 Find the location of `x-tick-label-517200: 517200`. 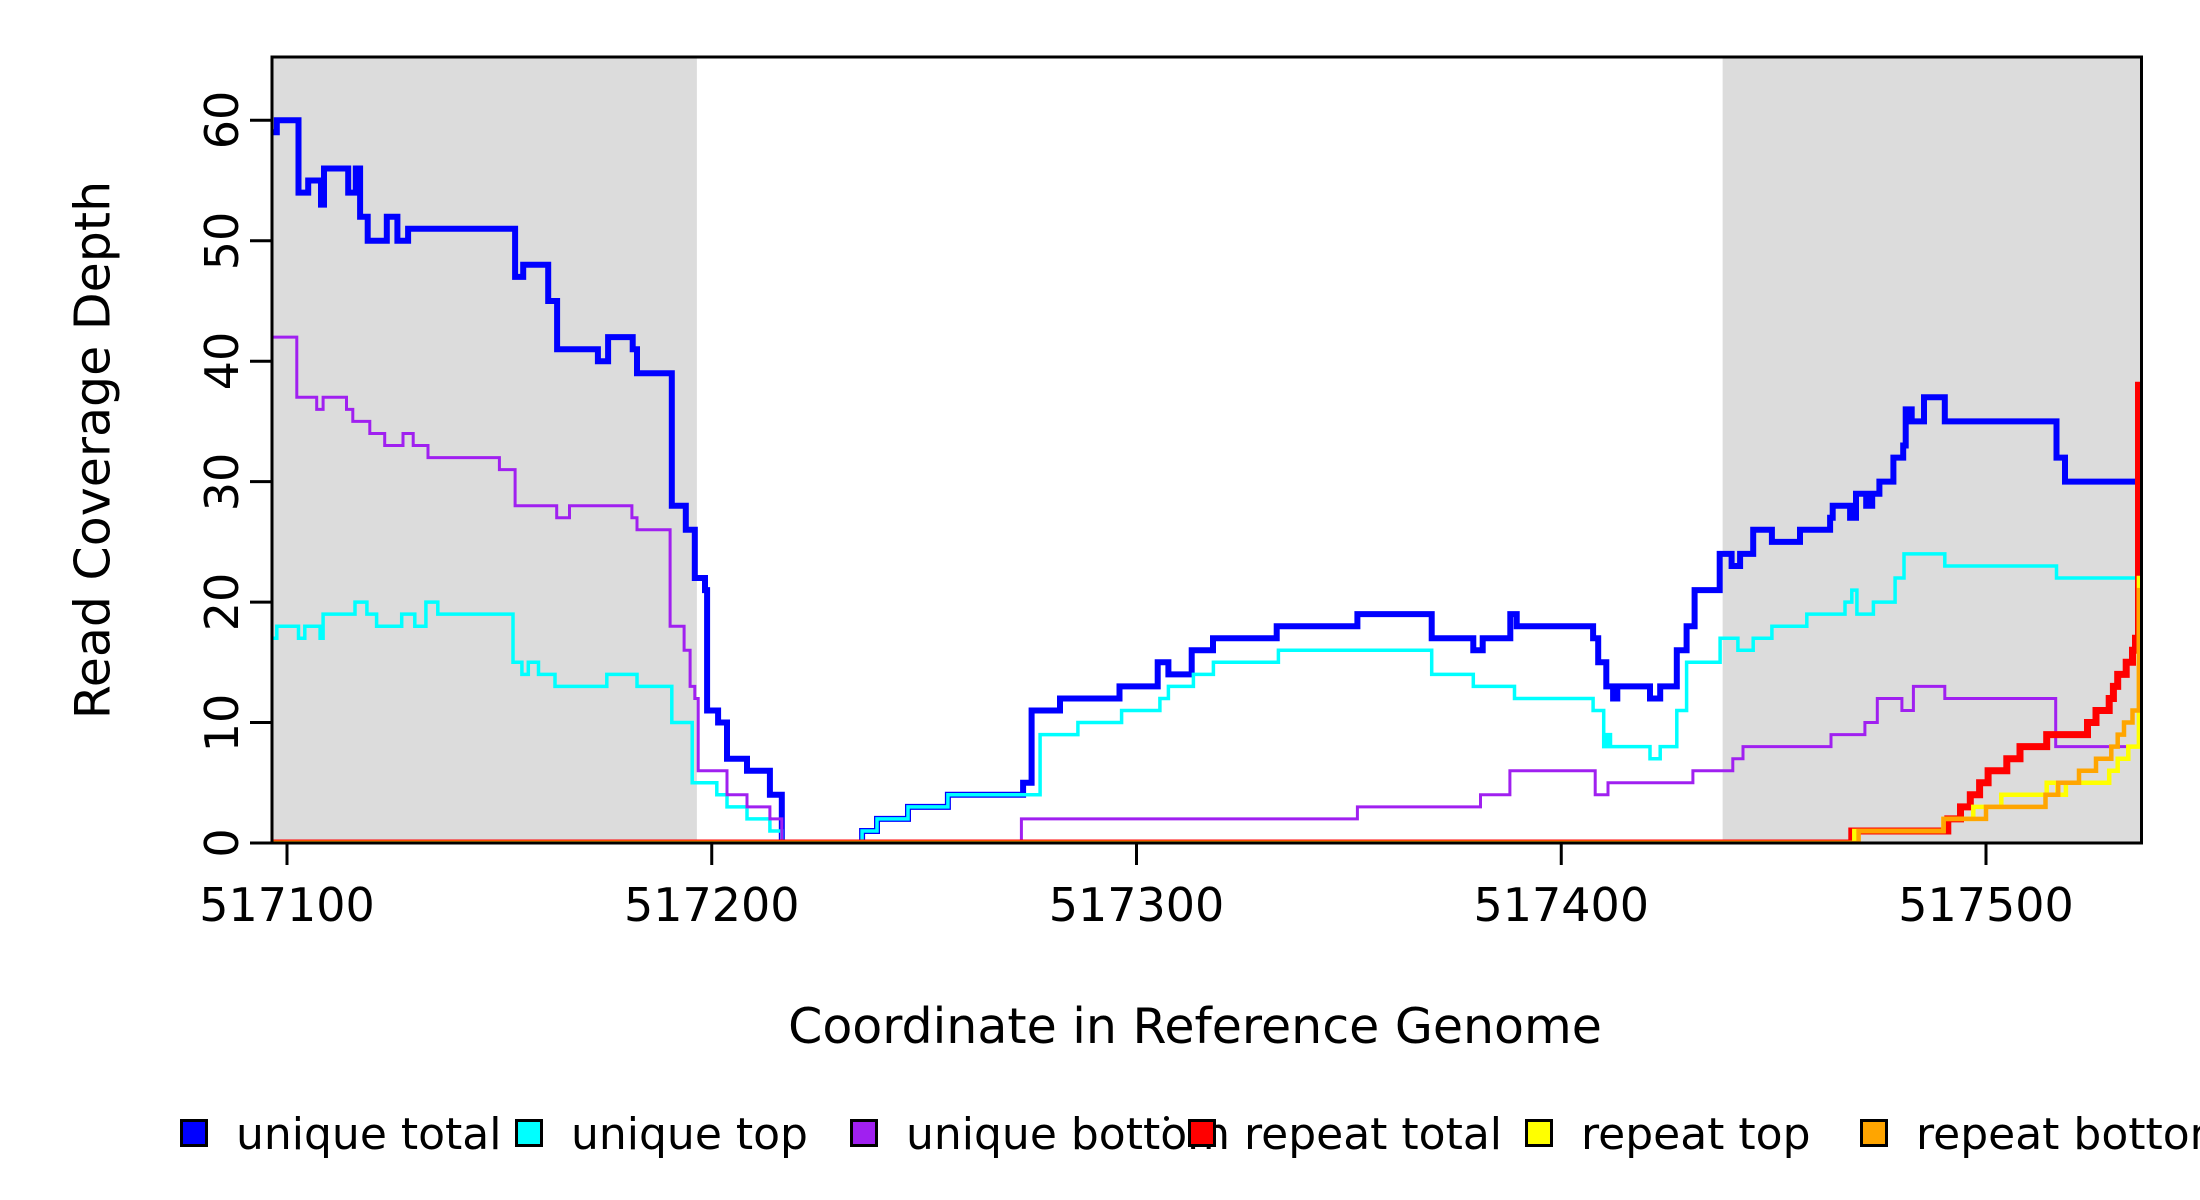

x-tick-label-517200: 517200 is located at coordinates (711, 905).